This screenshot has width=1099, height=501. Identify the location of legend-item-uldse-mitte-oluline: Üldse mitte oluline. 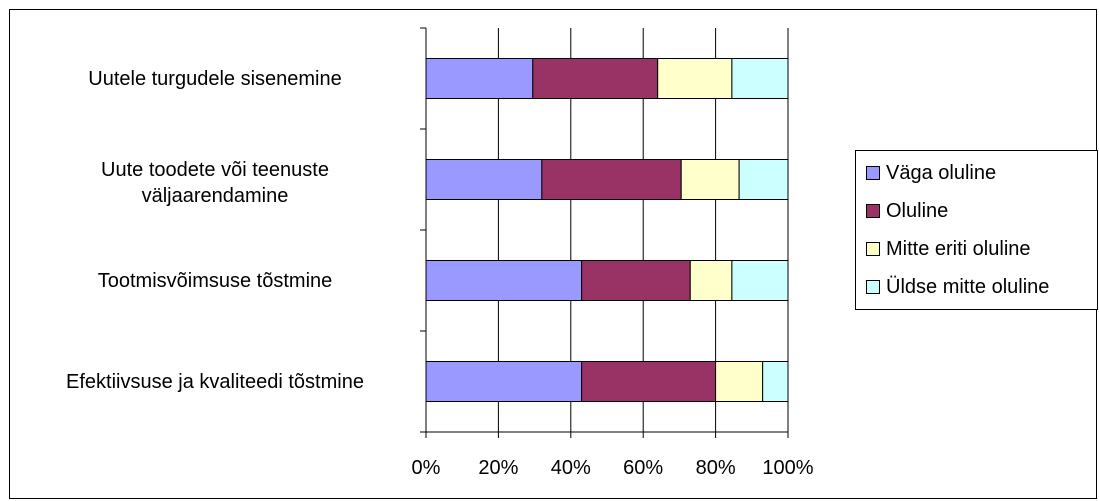
(957, 287).